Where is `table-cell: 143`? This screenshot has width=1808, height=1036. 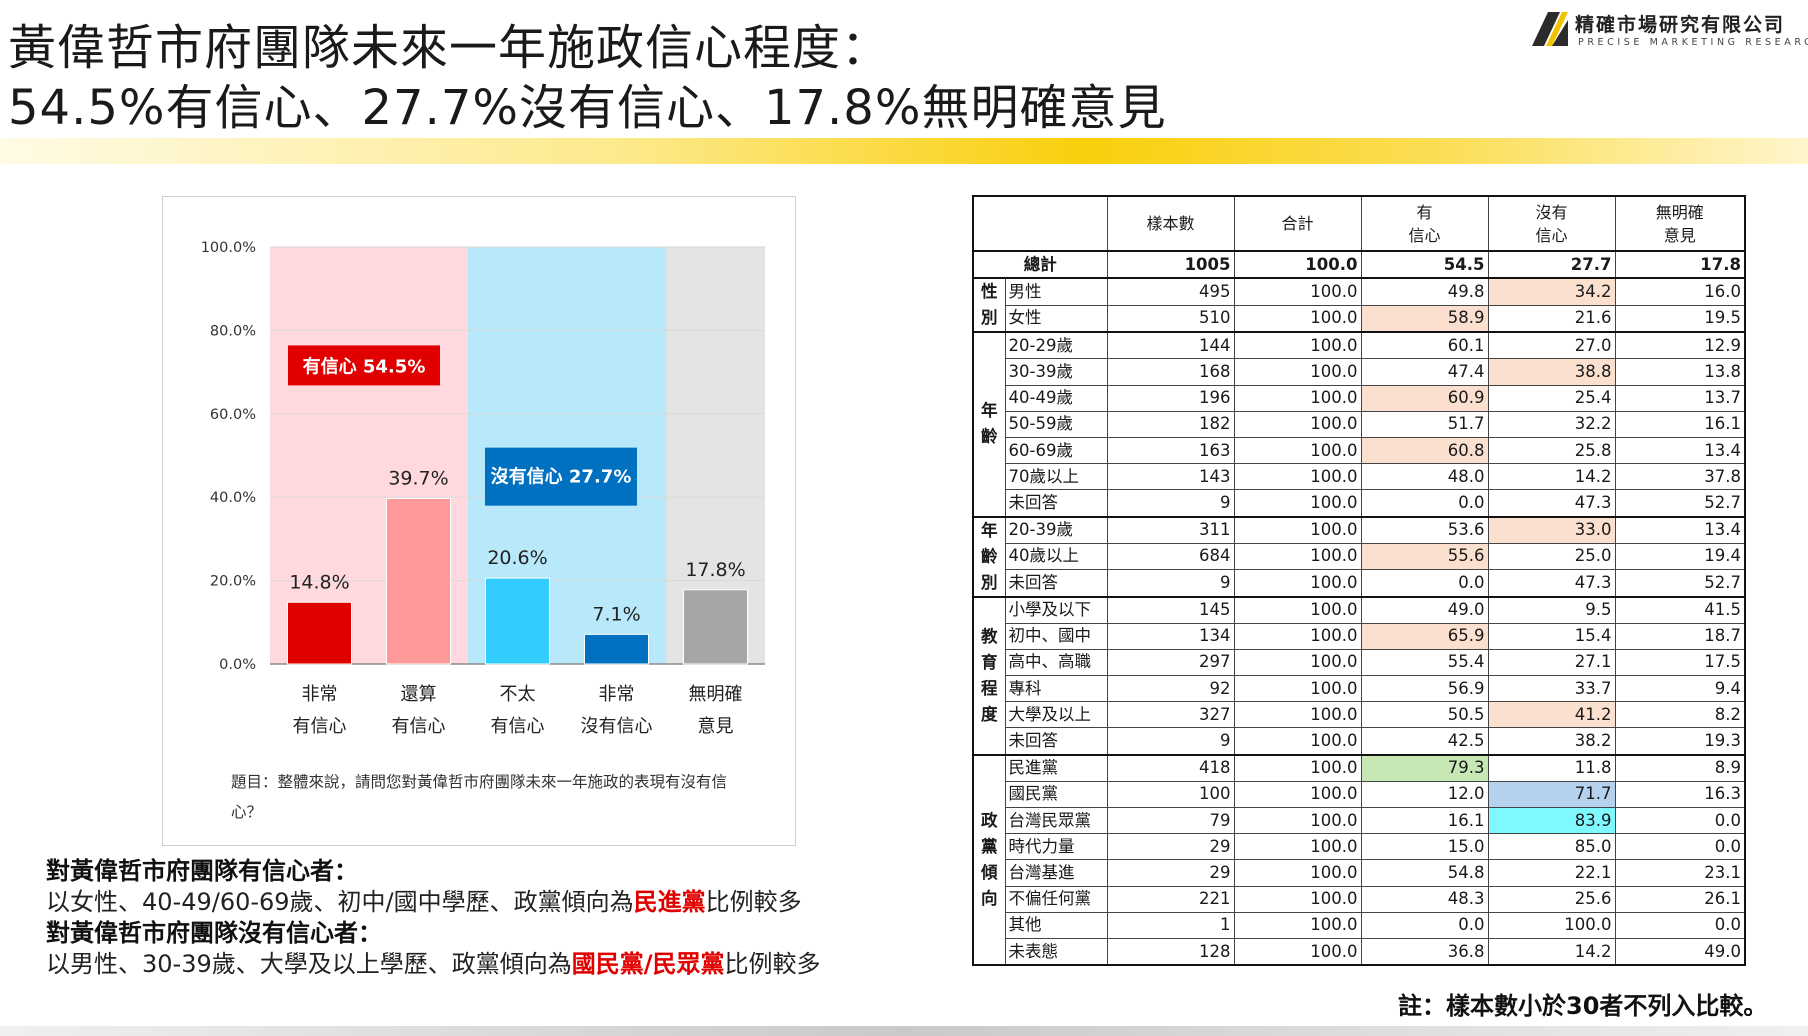 table-cell: 143 is located at coordinates (1170, 477).